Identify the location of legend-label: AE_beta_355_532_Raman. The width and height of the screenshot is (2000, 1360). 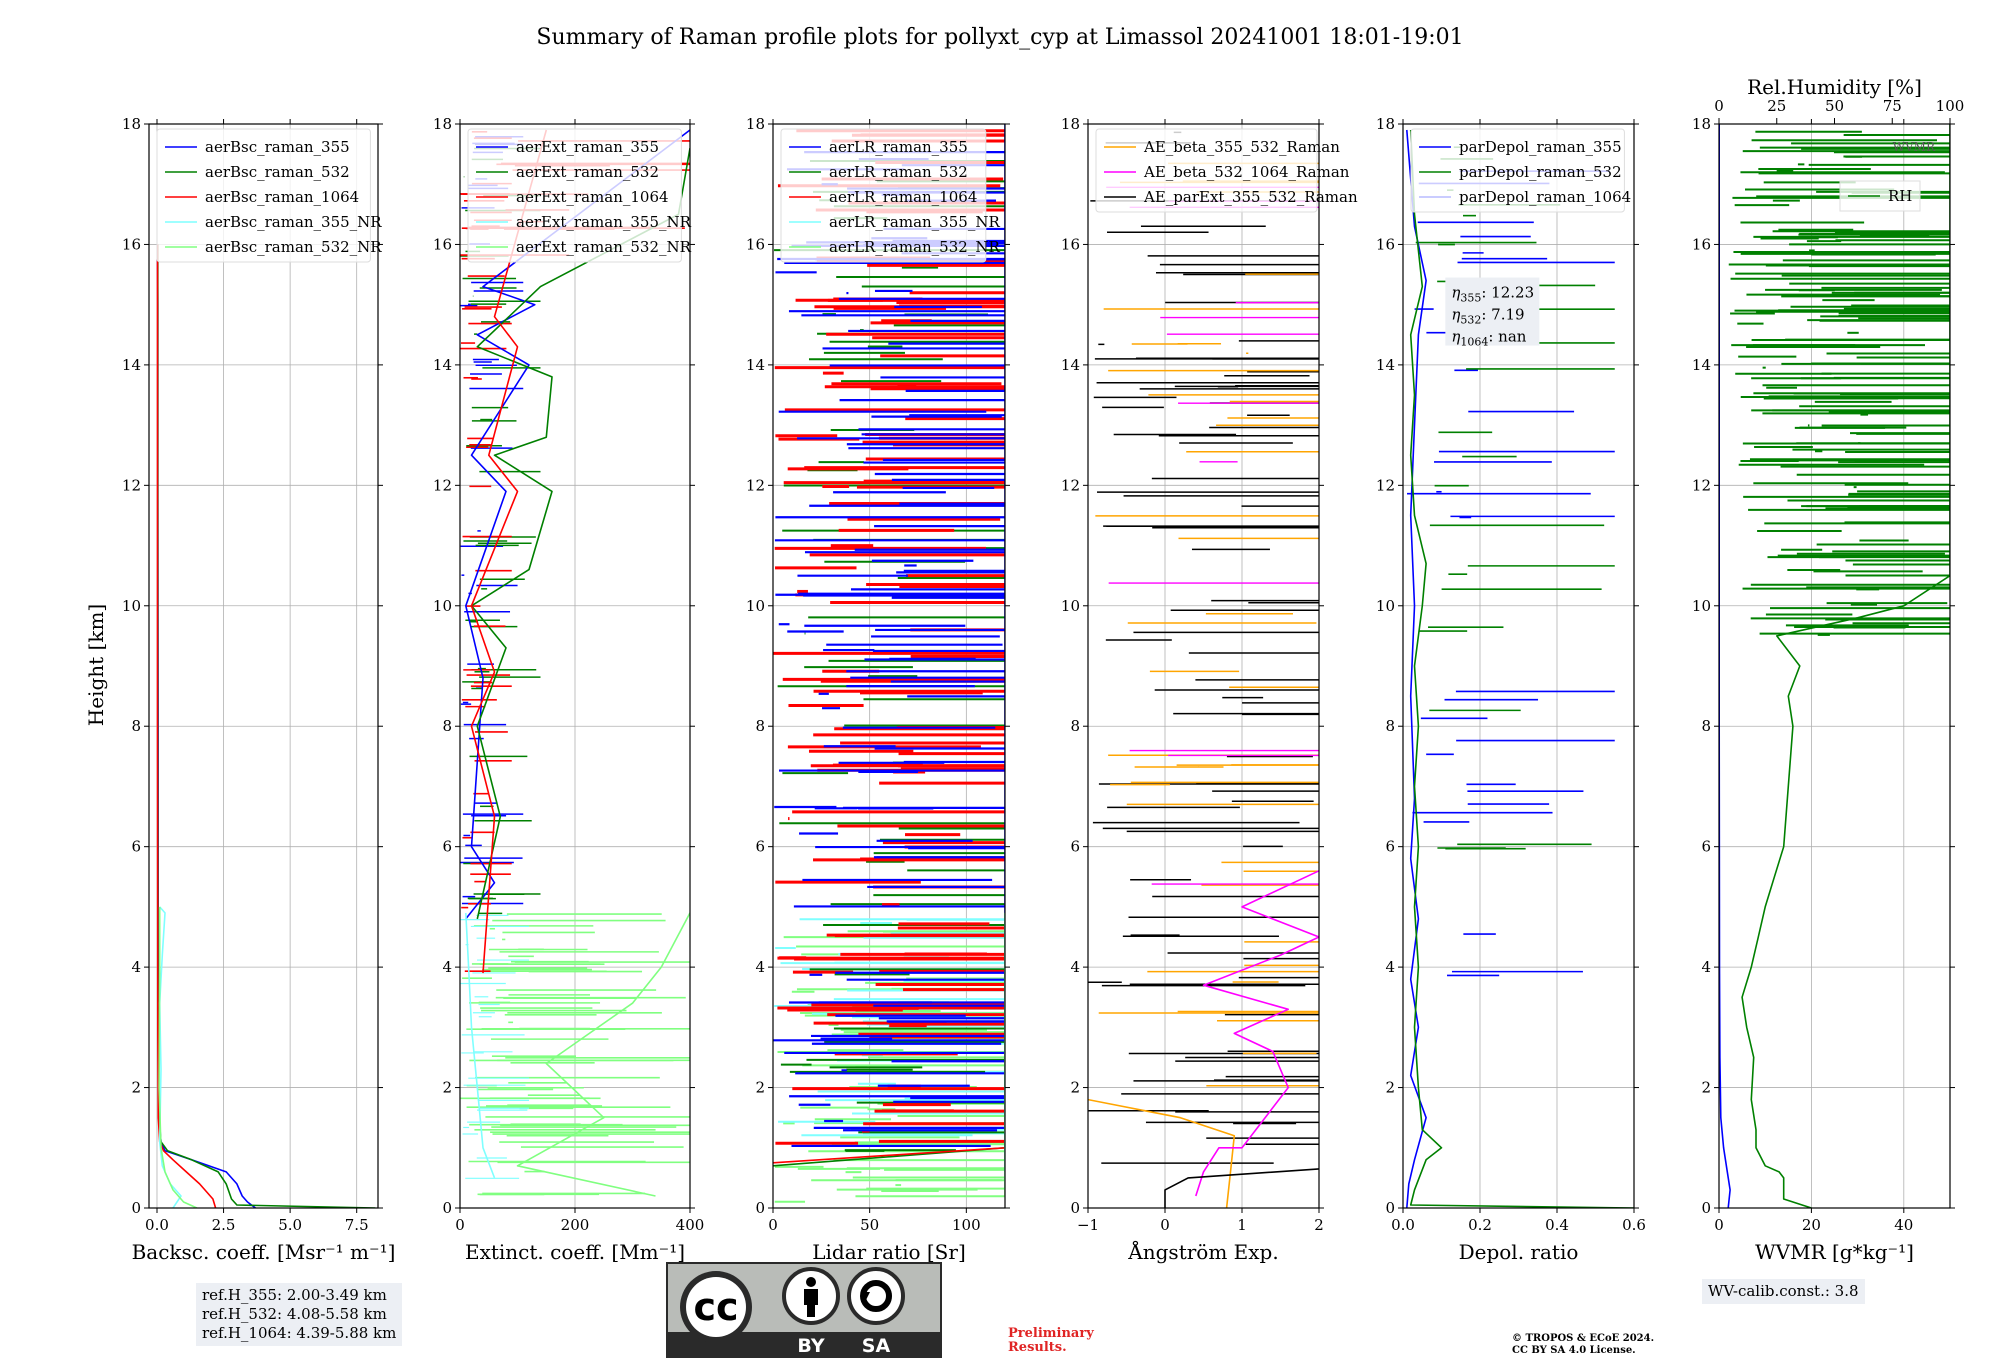
(1241, 147).